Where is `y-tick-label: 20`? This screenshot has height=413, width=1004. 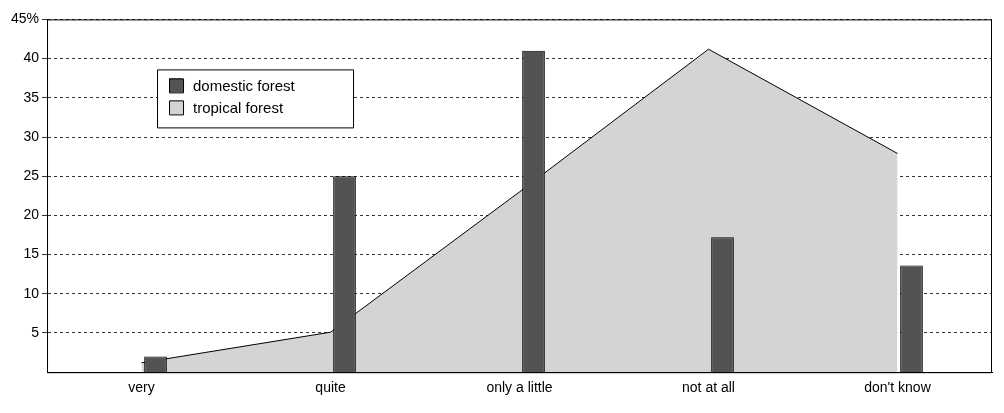 y-tick-label: 20 is located at coordinates (31, 214).